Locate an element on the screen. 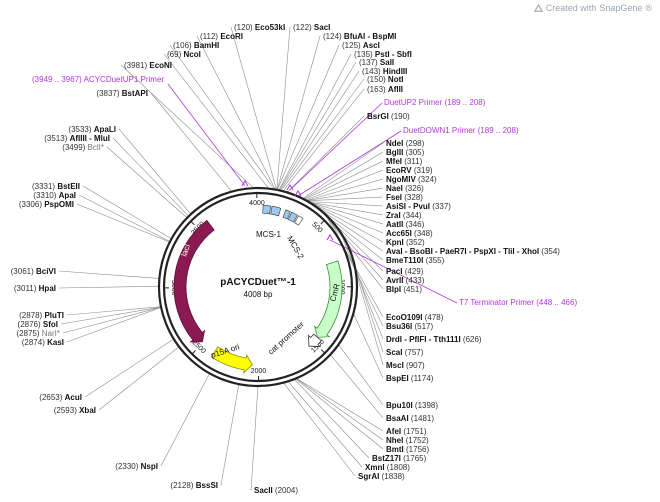 The height and width of the screenshot is (502, 660). site-label-right-24: Acc65I (348) is located at coordinates (409, 233).